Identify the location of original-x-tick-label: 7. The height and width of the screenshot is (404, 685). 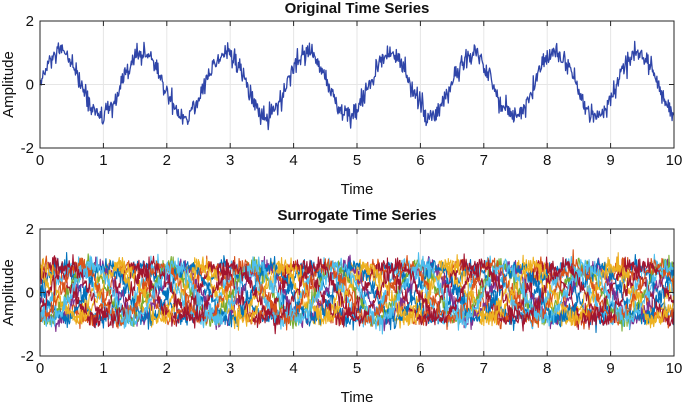
(484, 160).